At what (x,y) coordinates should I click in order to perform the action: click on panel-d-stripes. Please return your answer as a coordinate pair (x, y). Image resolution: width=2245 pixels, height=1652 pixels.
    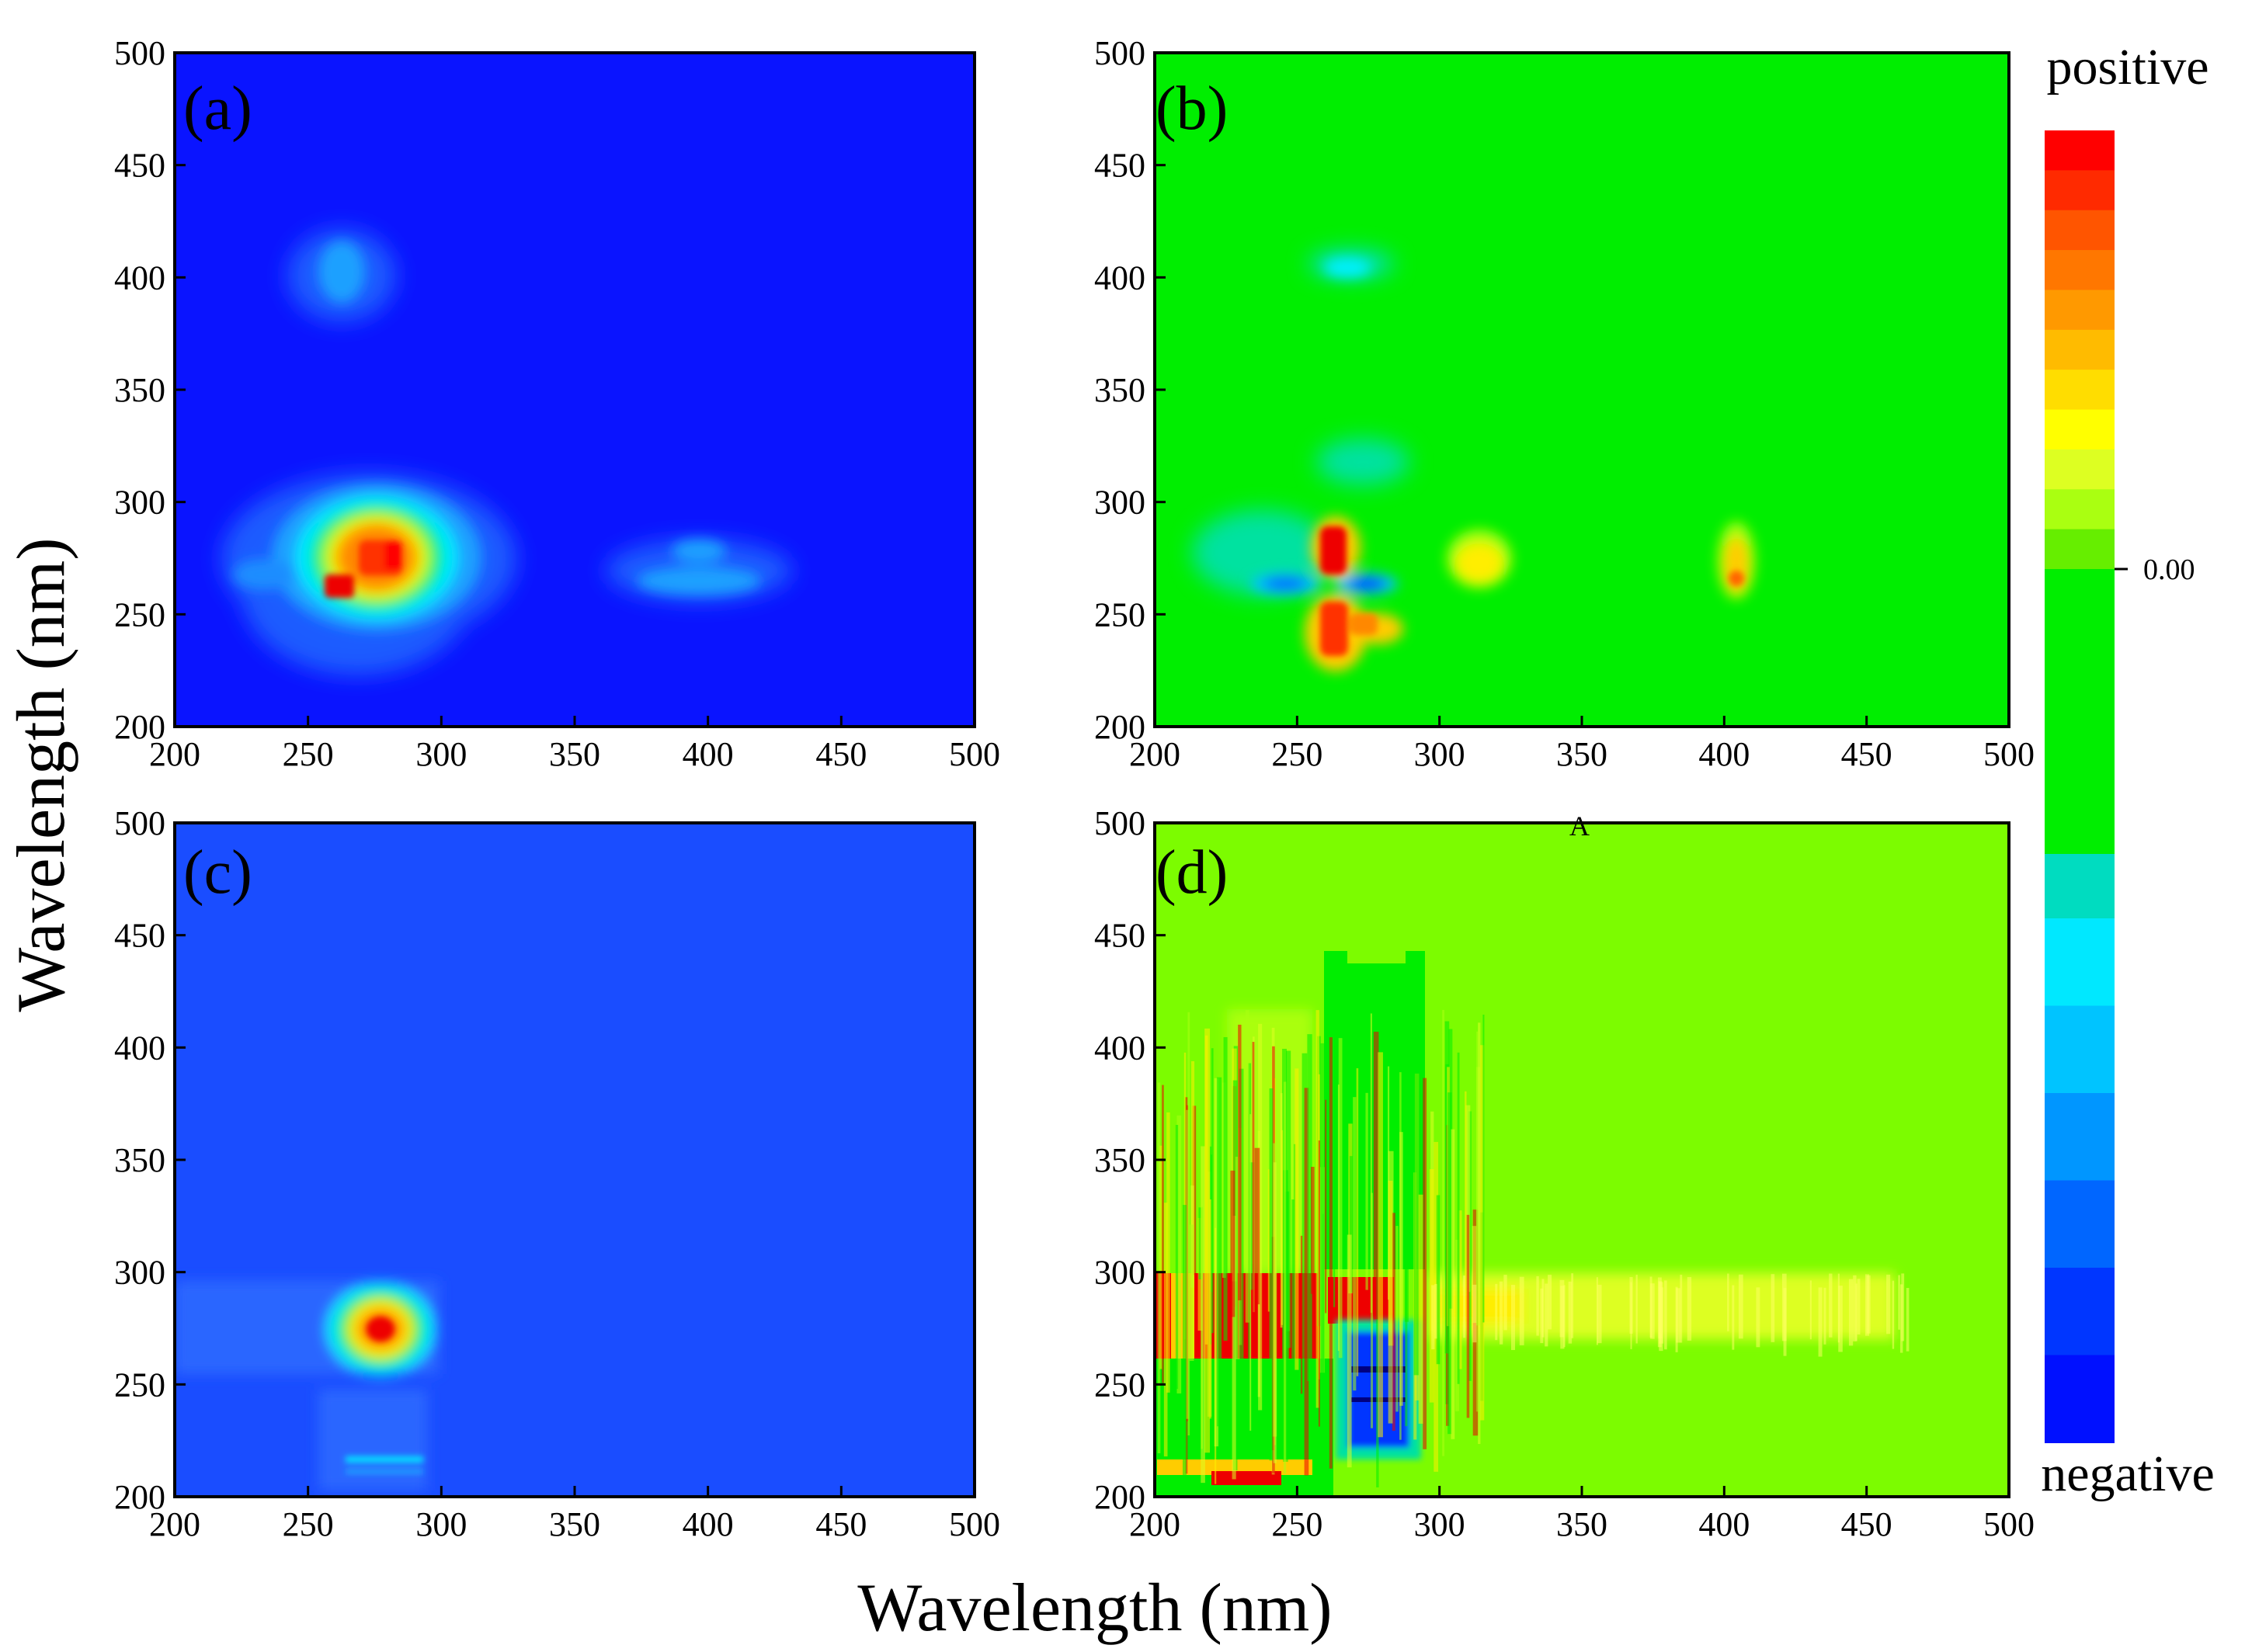
    Looking at the image, I should click on (1533, 1248).